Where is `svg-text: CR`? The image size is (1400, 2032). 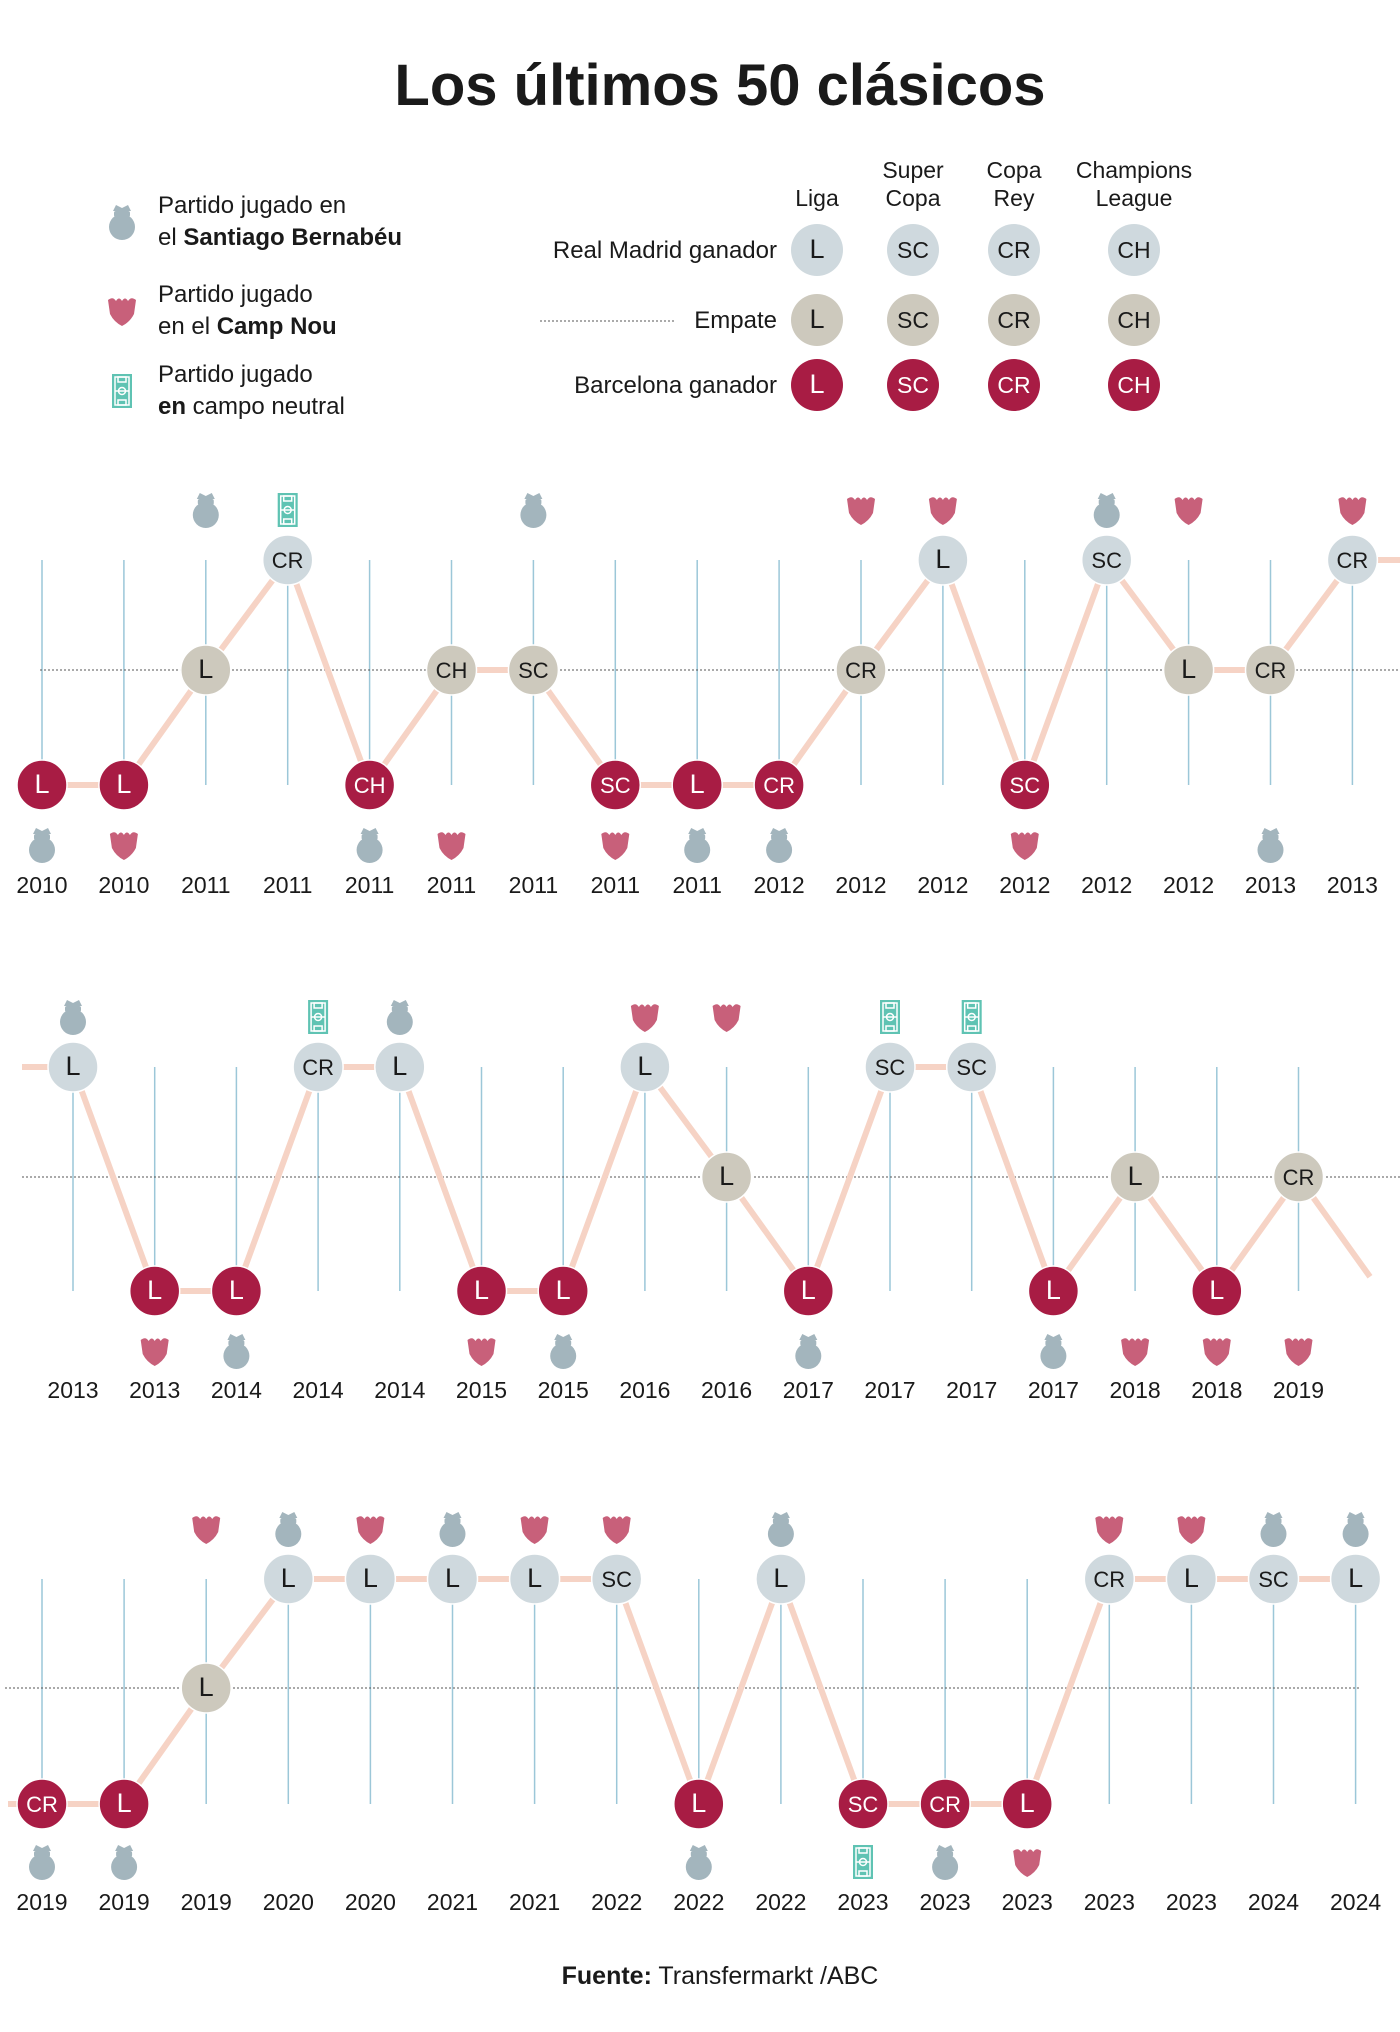 svg-text: CR is located at coordinates (1013, 250).